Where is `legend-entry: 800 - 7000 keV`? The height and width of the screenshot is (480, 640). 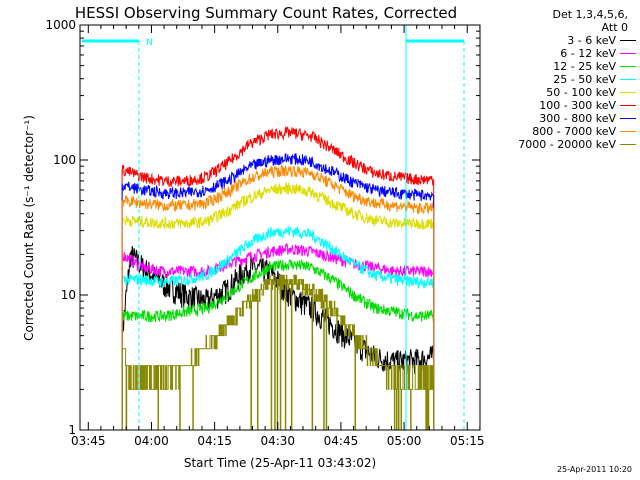 legend-entry: 800 - 7000 keV is located at coordinates (556, 131).